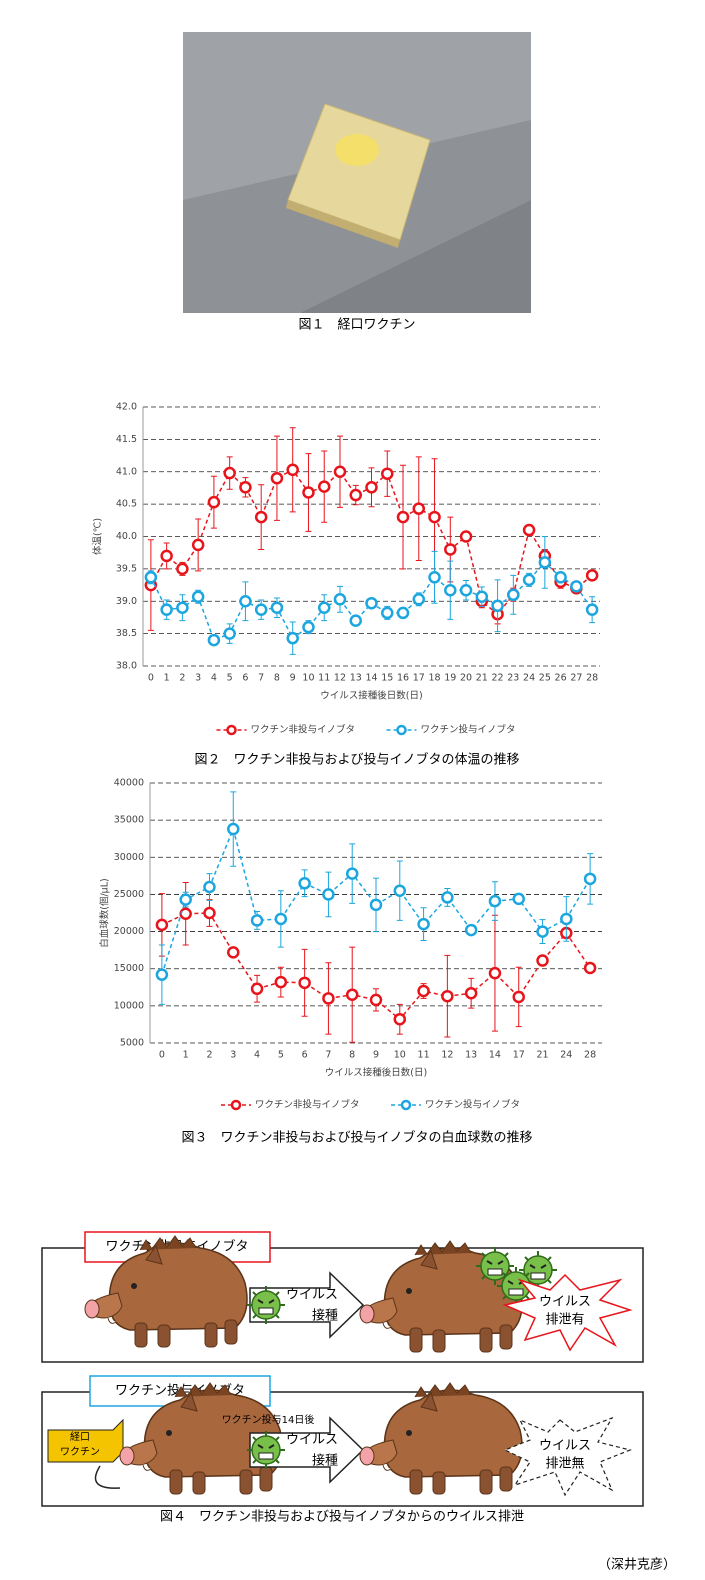 Image resolution: width=705 pixels, height=1580 pixels. Describe the element at coordinates (356, 1138) in the screenshot. I see `figure-caption: 図３ ワクチン非投与および投与イノブタの白血球数の推移` at that location.